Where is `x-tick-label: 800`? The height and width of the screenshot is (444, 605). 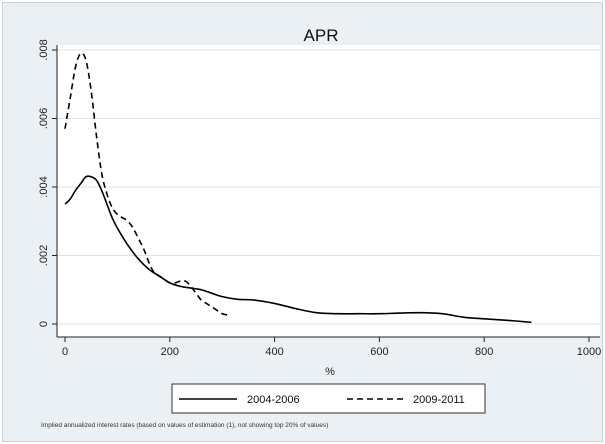
x-tick-label: 800 is located at coordinates (484, 352).